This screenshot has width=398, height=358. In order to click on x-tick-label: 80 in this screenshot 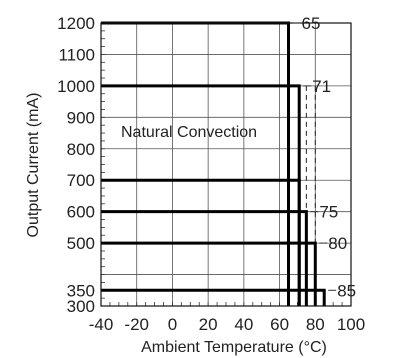, I will do `click(315, 324)`.